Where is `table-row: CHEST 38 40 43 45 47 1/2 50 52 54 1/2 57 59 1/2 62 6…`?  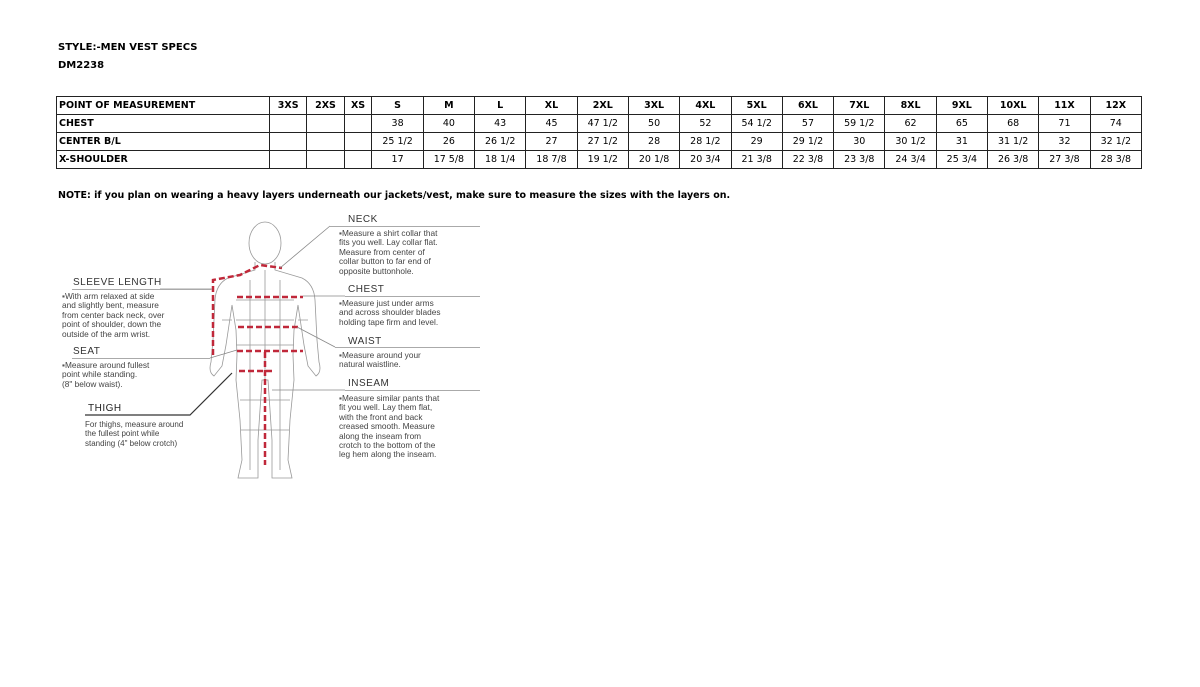 table-row: CHEST 38 40 43 45 47 1/2 50 52 54 1/2 57 59 1/2 62 6… is located at coordinates (599, 123).